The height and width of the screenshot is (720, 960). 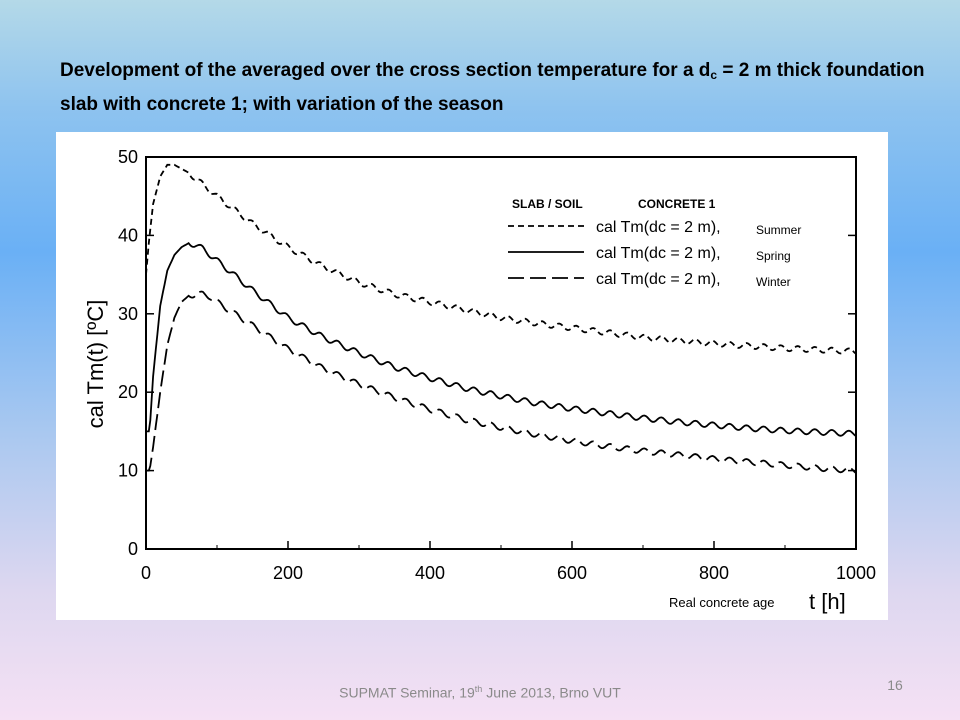 I want to click on y-axis-label: cal Tm(t) [ºC], so click(x=95, y=364).